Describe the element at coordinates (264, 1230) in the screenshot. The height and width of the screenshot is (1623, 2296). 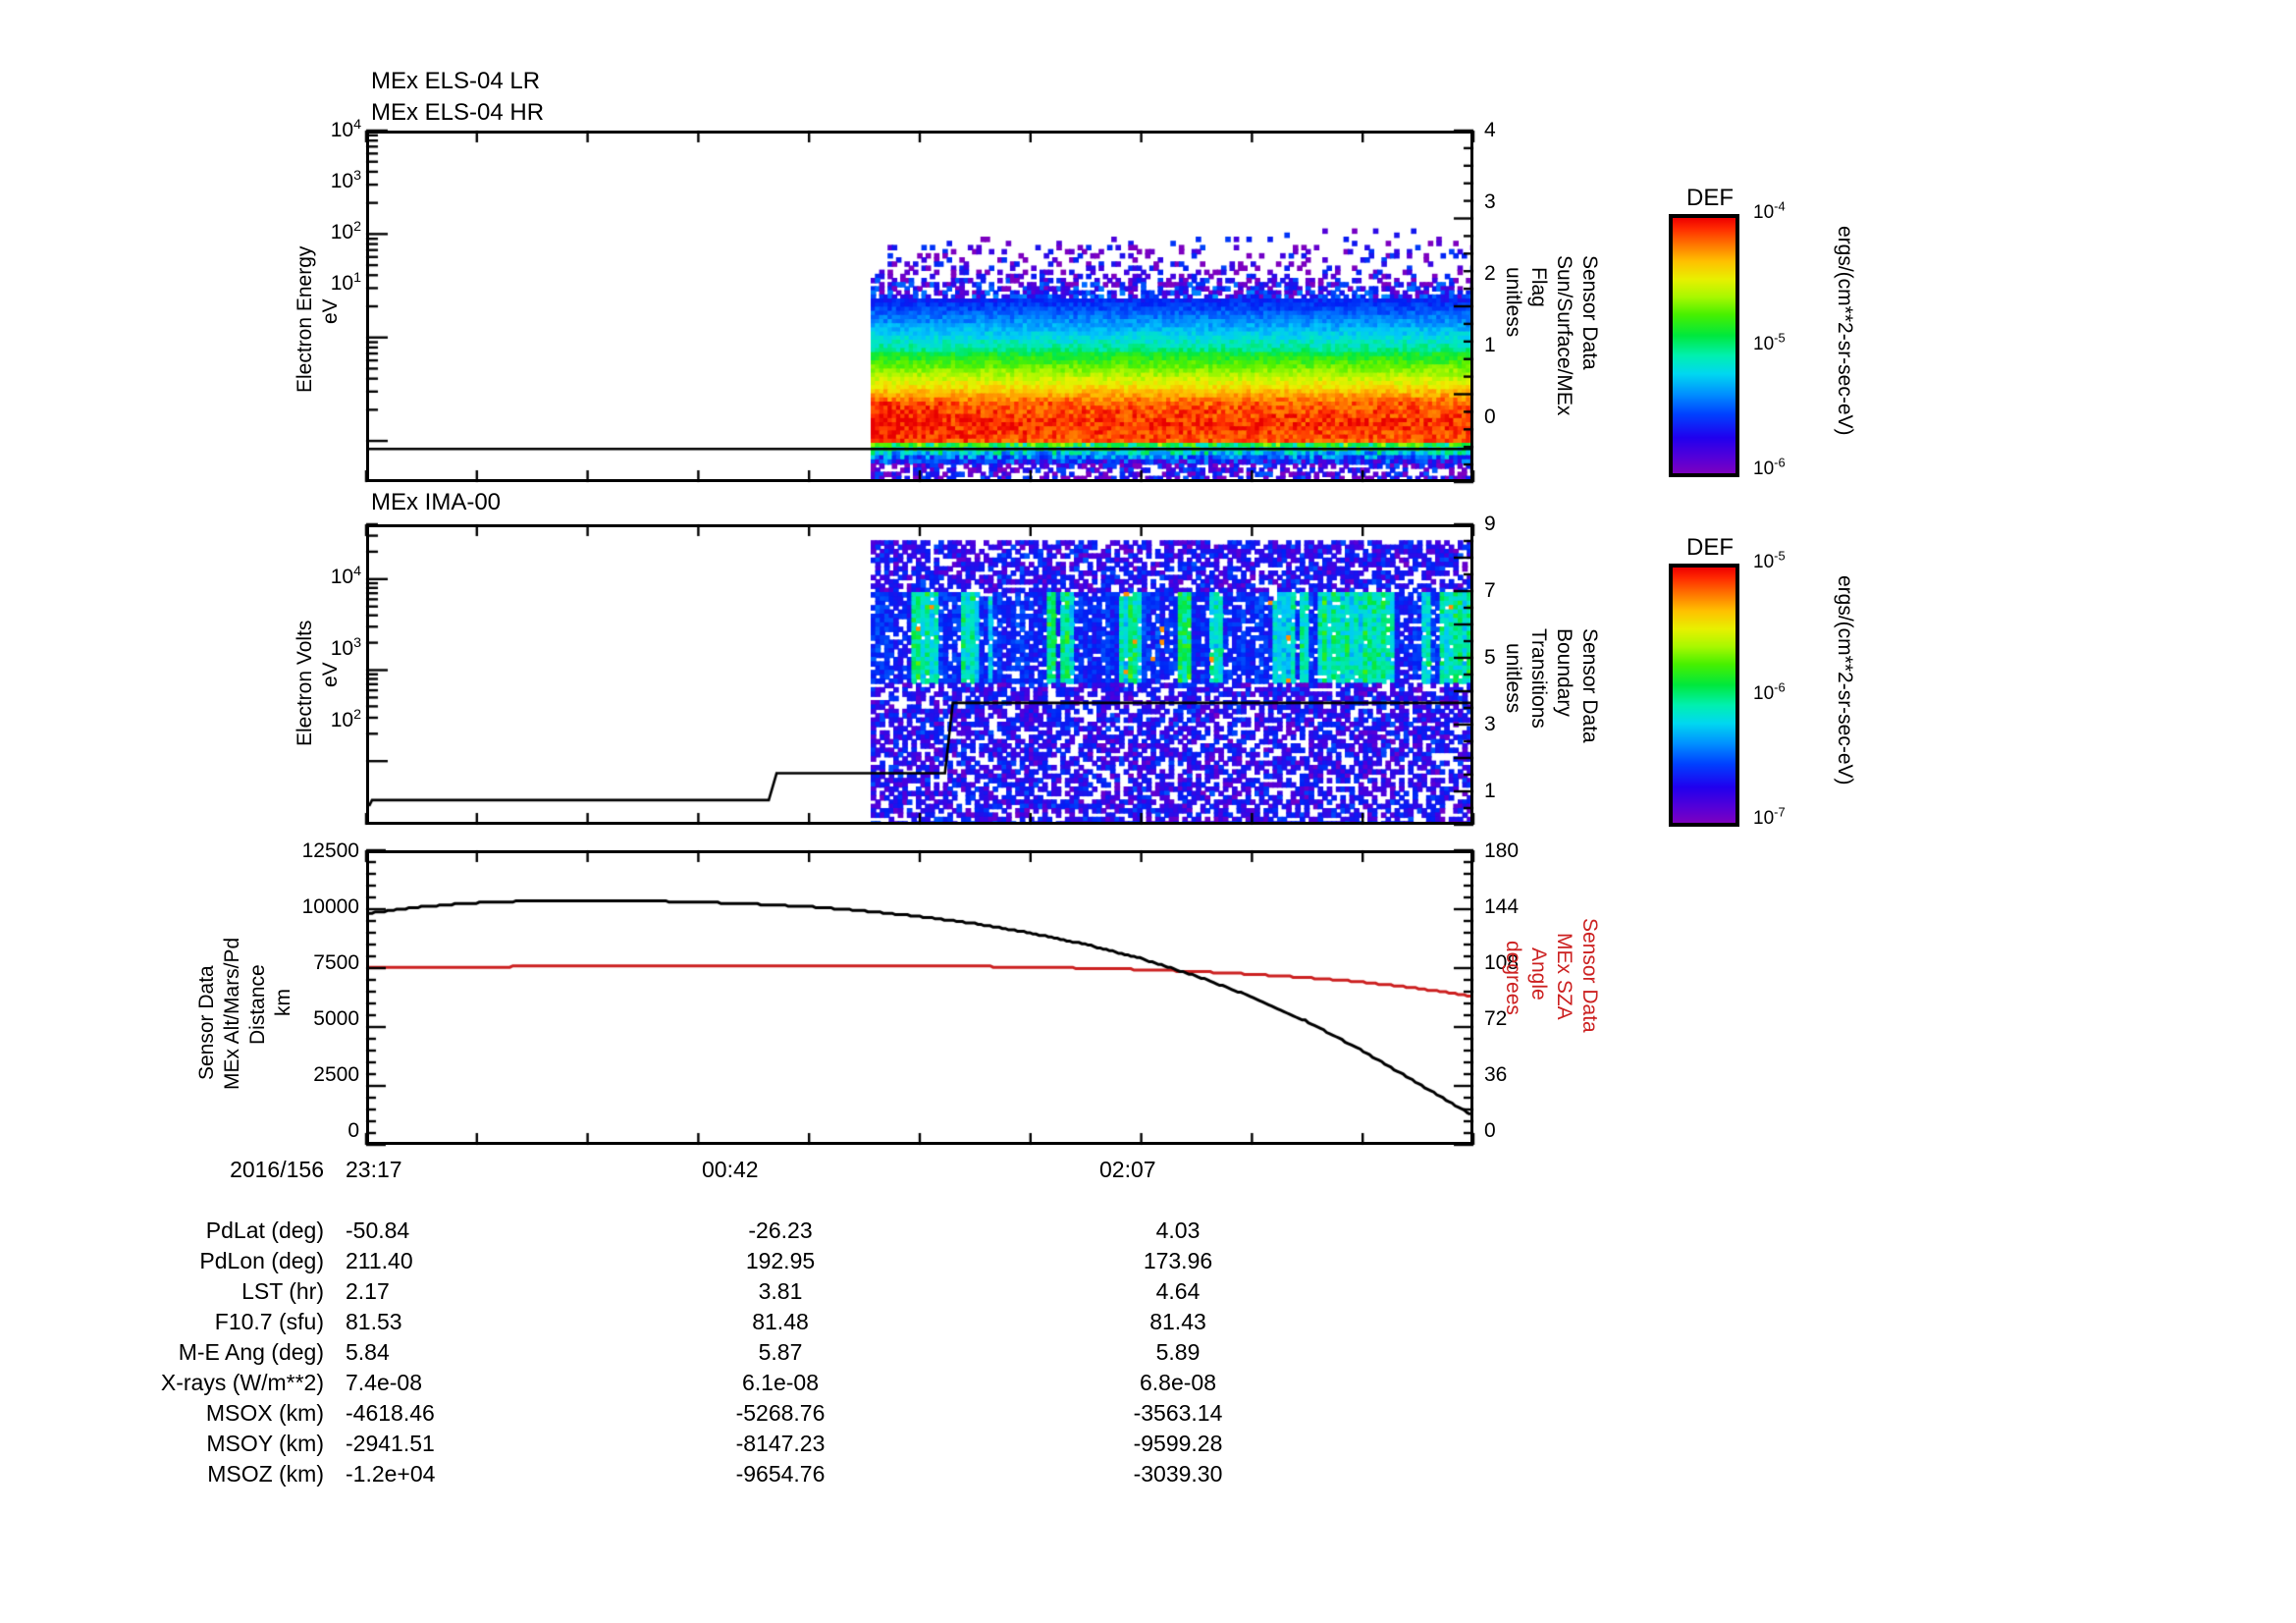
I see `table-row-label: PdLat (deg)` at that location.